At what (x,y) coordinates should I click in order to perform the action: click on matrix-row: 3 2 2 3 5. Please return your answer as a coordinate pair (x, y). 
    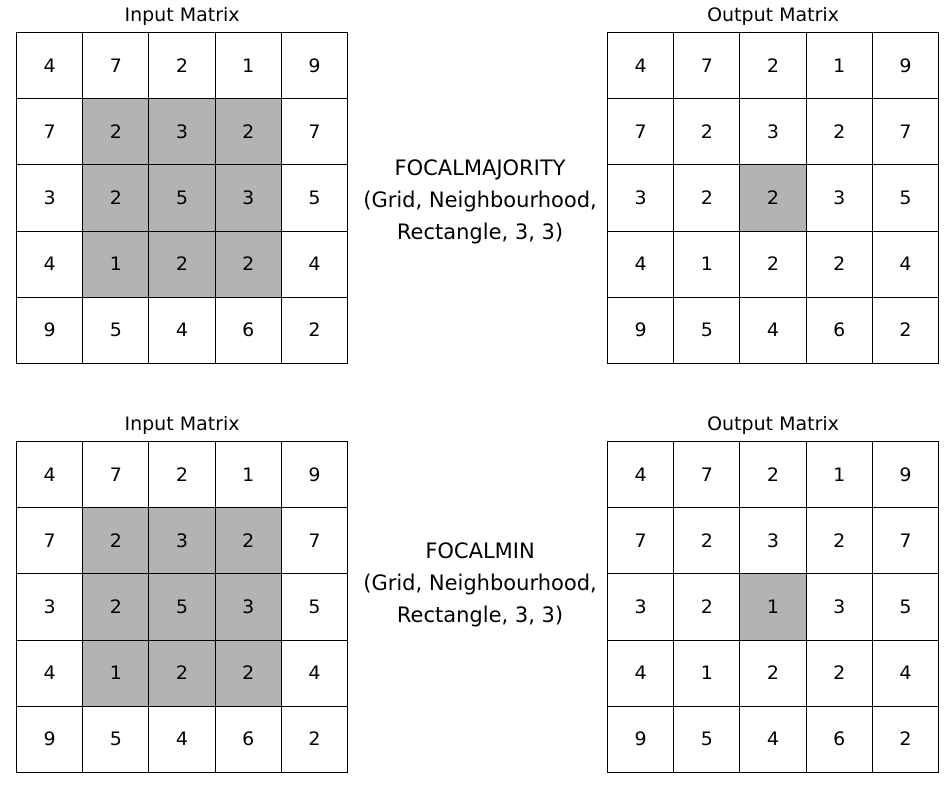
    Looking at the image, I should click on (773, 198).